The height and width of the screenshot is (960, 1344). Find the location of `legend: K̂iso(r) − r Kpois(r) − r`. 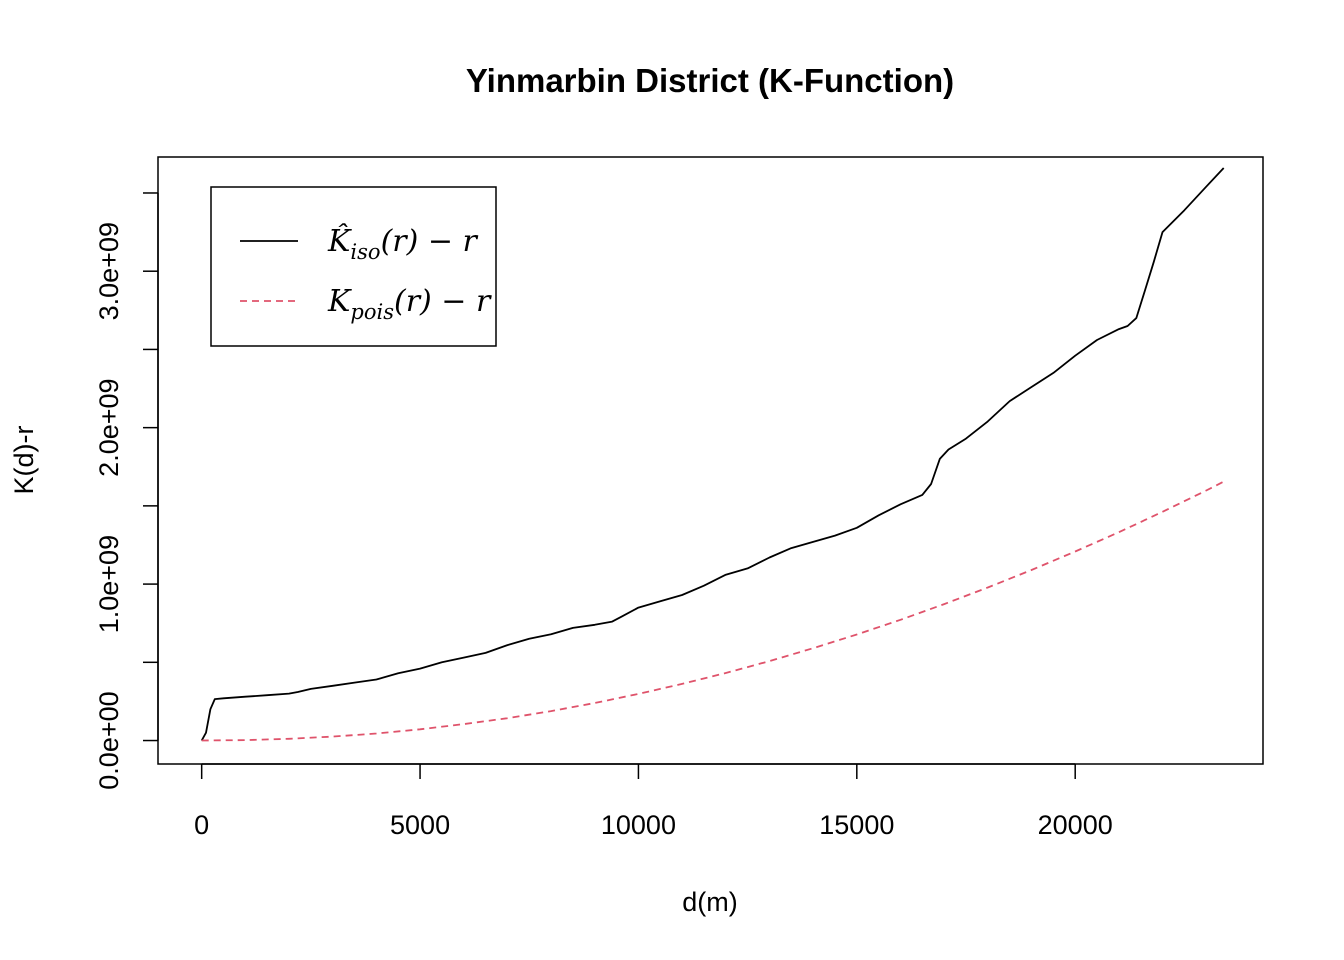

legend: K̂iso(r) − r Kpois(r) − r is located at coordinates (353, 266).